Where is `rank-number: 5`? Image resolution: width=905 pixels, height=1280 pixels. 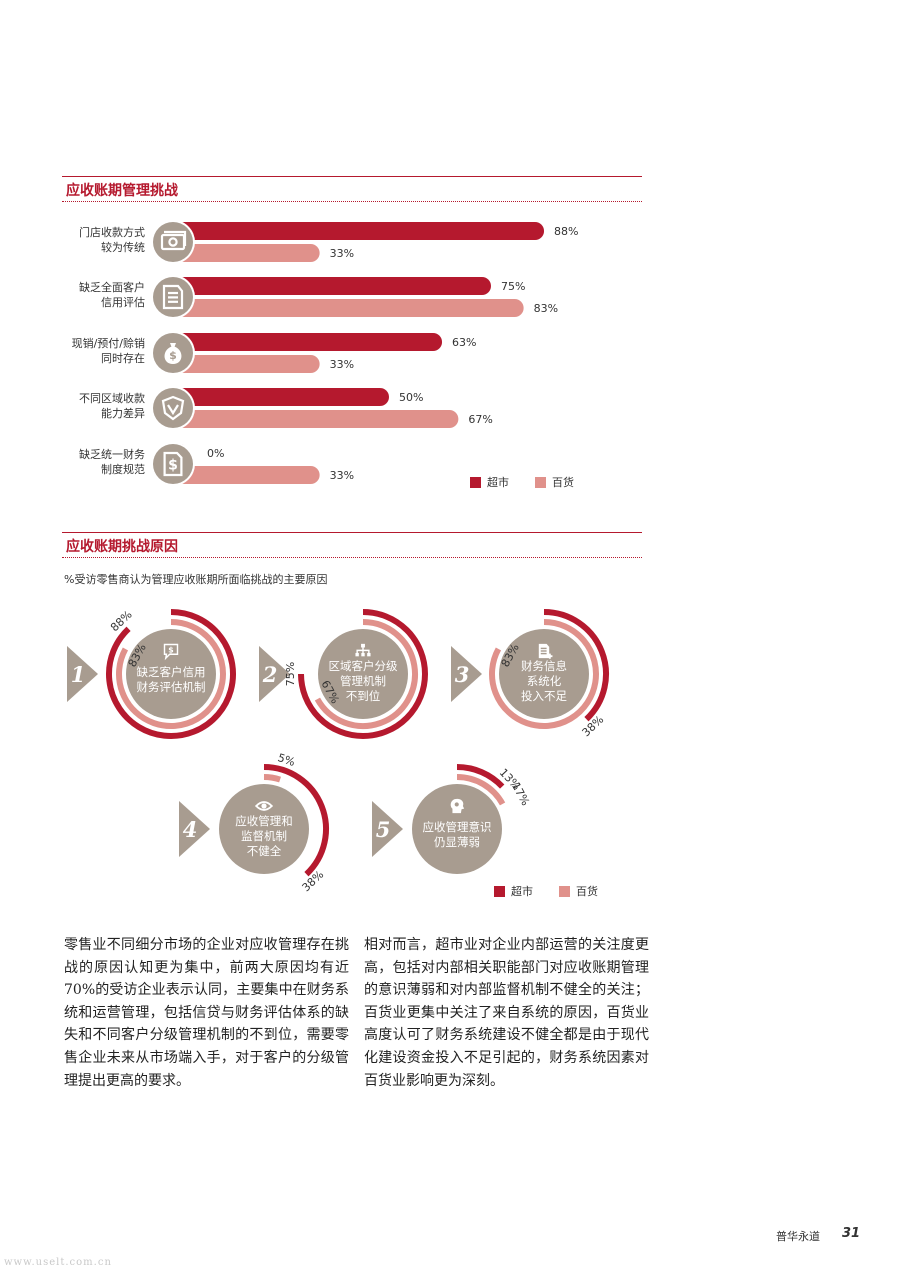
rank-number: 5 is located at coordinates (383, 829).